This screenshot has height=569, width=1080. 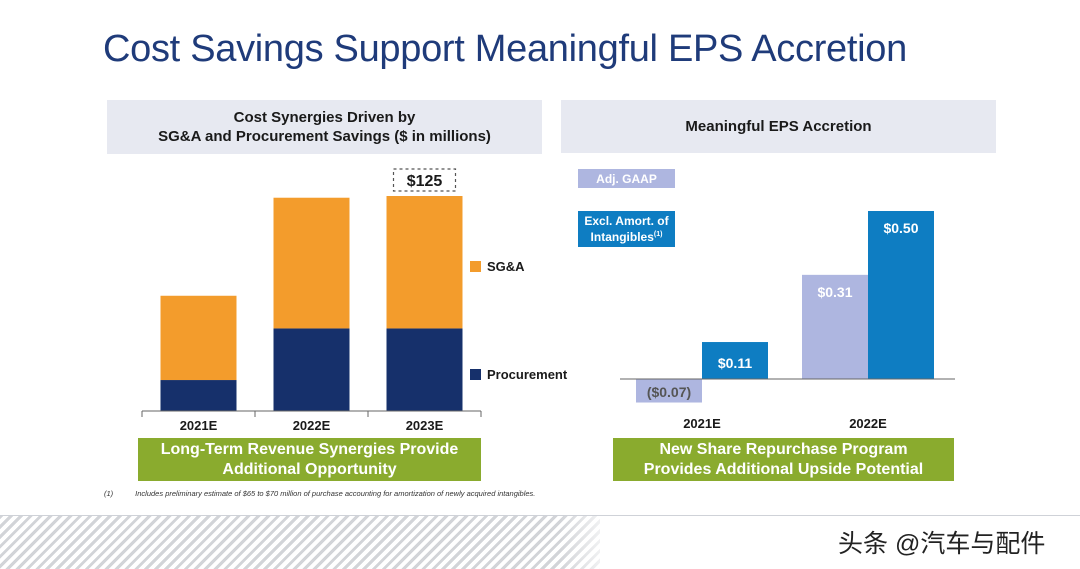 What do you see at coordinates (622, 237) in the screenshot?
I see `legend-tag-excl-amort-line2-text: Intangibles` at bounding box center [622, 237].